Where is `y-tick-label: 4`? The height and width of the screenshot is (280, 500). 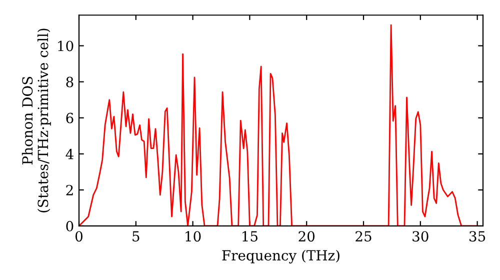
y-tick-label: 4 is located at coordinates (70, 154).